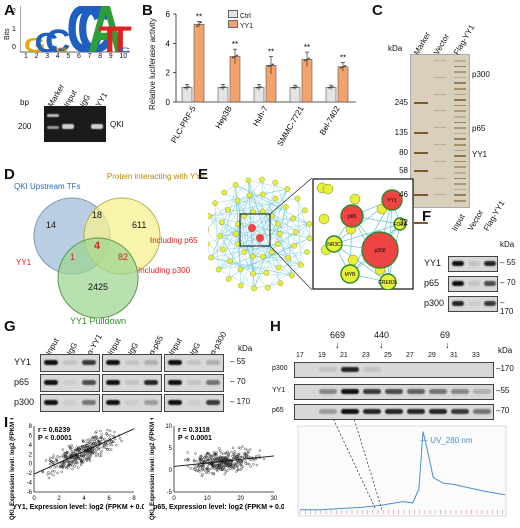  I want to click on venn-set3-label: YY1 Pulldown, so click(98, 321).